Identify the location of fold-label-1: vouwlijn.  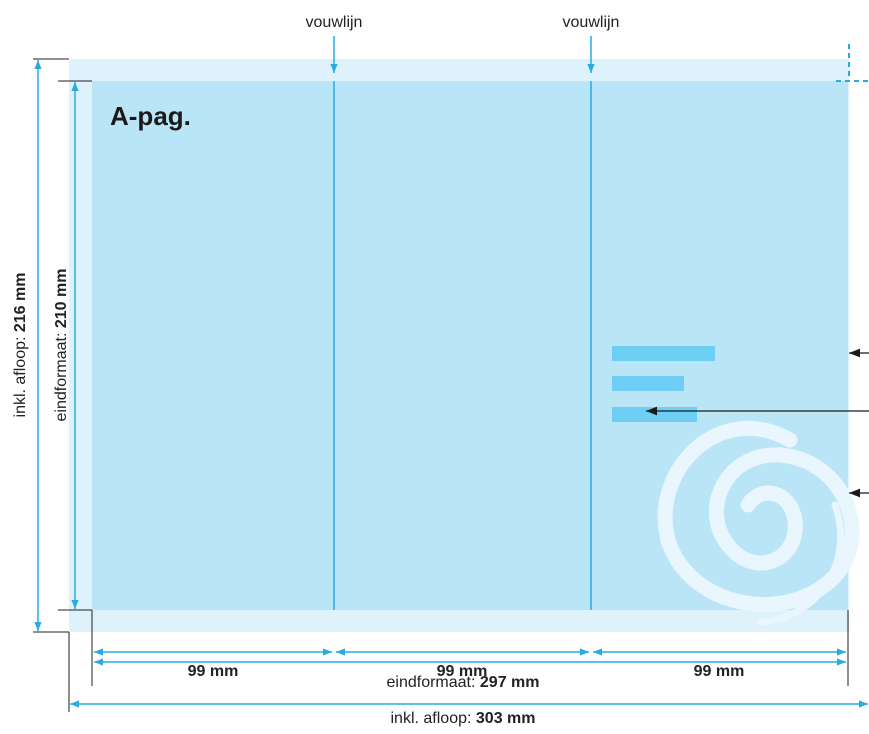
(334, 22).